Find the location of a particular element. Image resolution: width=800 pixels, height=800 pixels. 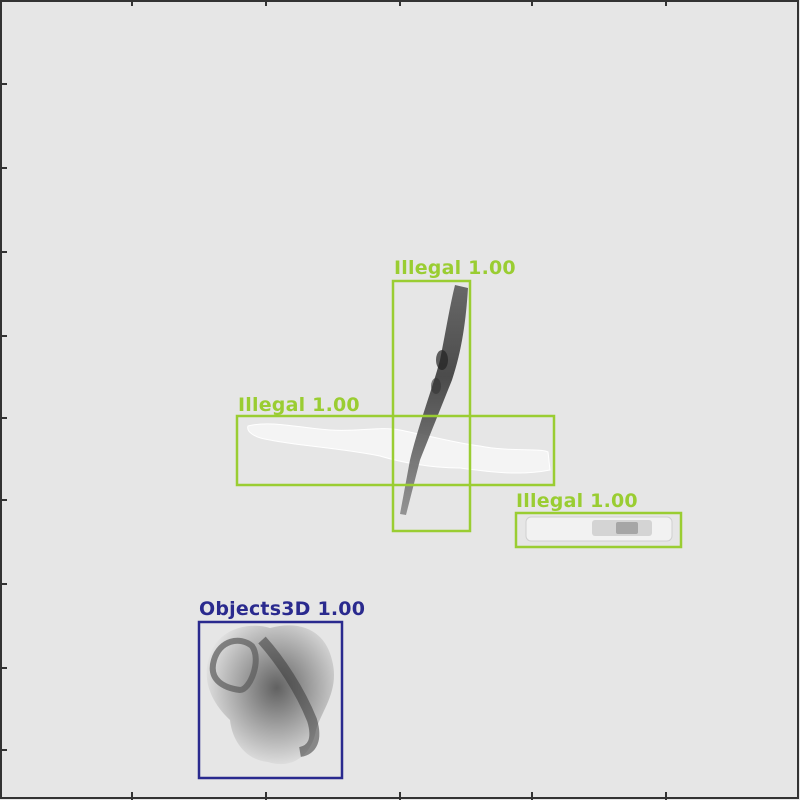

detection-label-illegal-blob: Illegal 1.00 is located at coordinates (299, 405).